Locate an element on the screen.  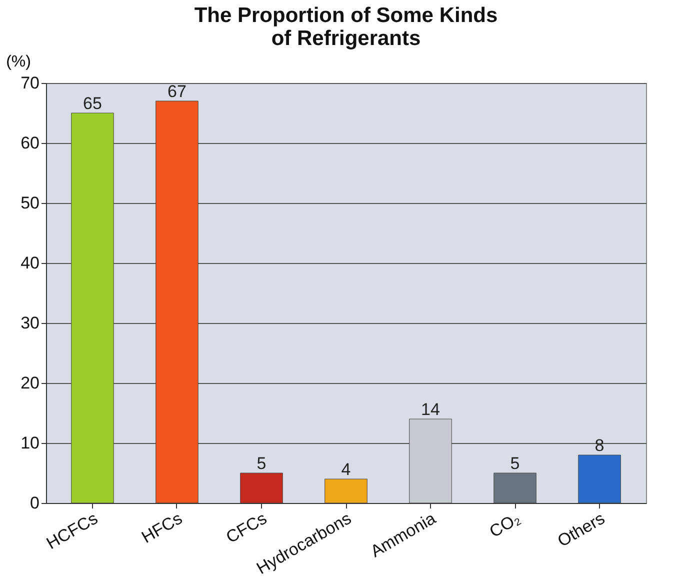
y-tick-label: 20 is located at coordinates (30, 383).